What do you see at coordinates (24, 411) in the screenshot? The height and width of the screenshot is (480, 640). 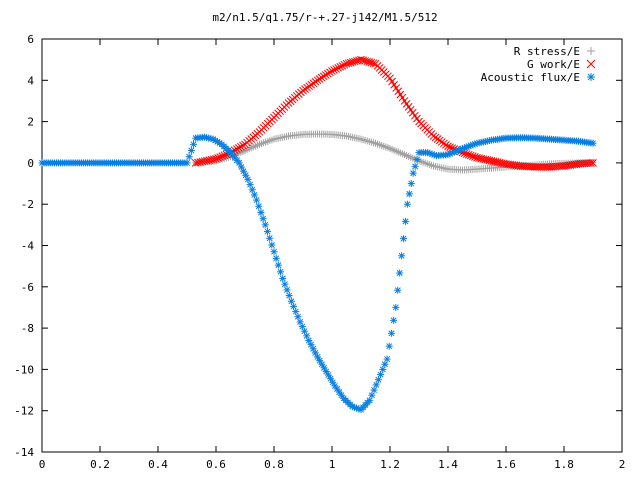 I see `y-tick-label: -12` at bounding box center [24, 411].